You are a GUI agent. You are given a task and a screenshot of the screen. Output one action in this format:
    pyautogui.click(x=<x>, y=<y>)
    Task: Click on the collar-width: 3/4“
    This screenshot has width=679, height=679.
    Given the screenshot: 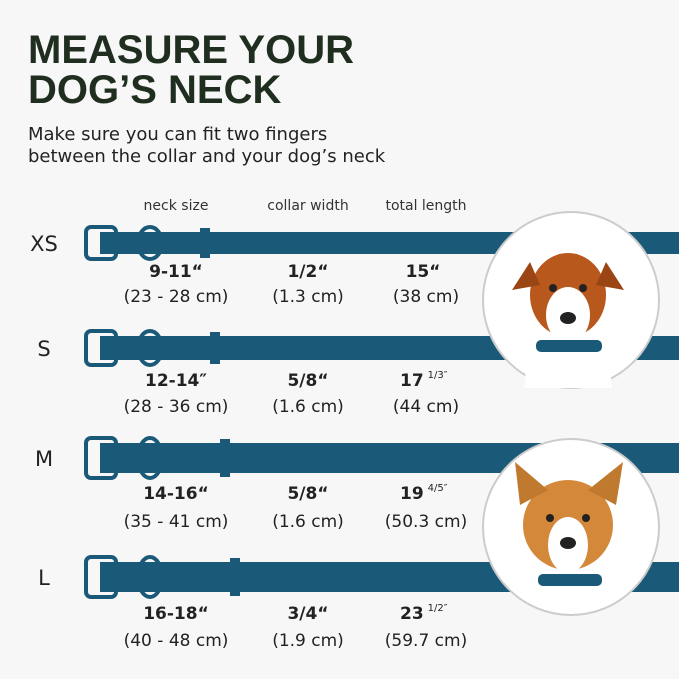 What is the action you would take?
    pyautogui.click(x=307, y=614)
    